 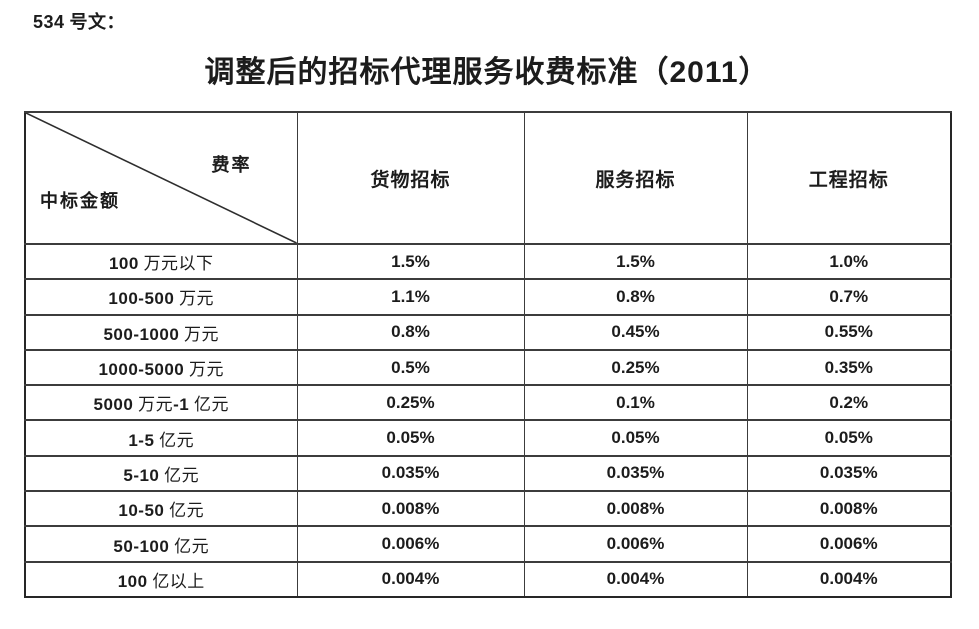 I want to click on fee-cell: 0.2%, so click(x=848, y=402).